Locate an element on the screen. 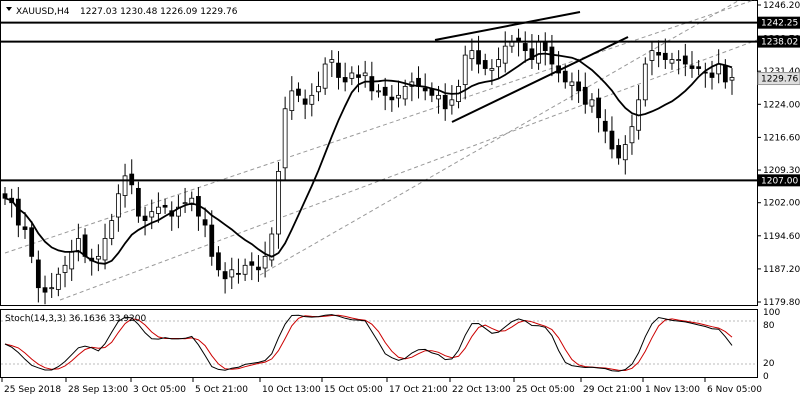 This screenshot has height=400, width=800. price-tick-label: 1187.20 is located at coordinates (781, 270).